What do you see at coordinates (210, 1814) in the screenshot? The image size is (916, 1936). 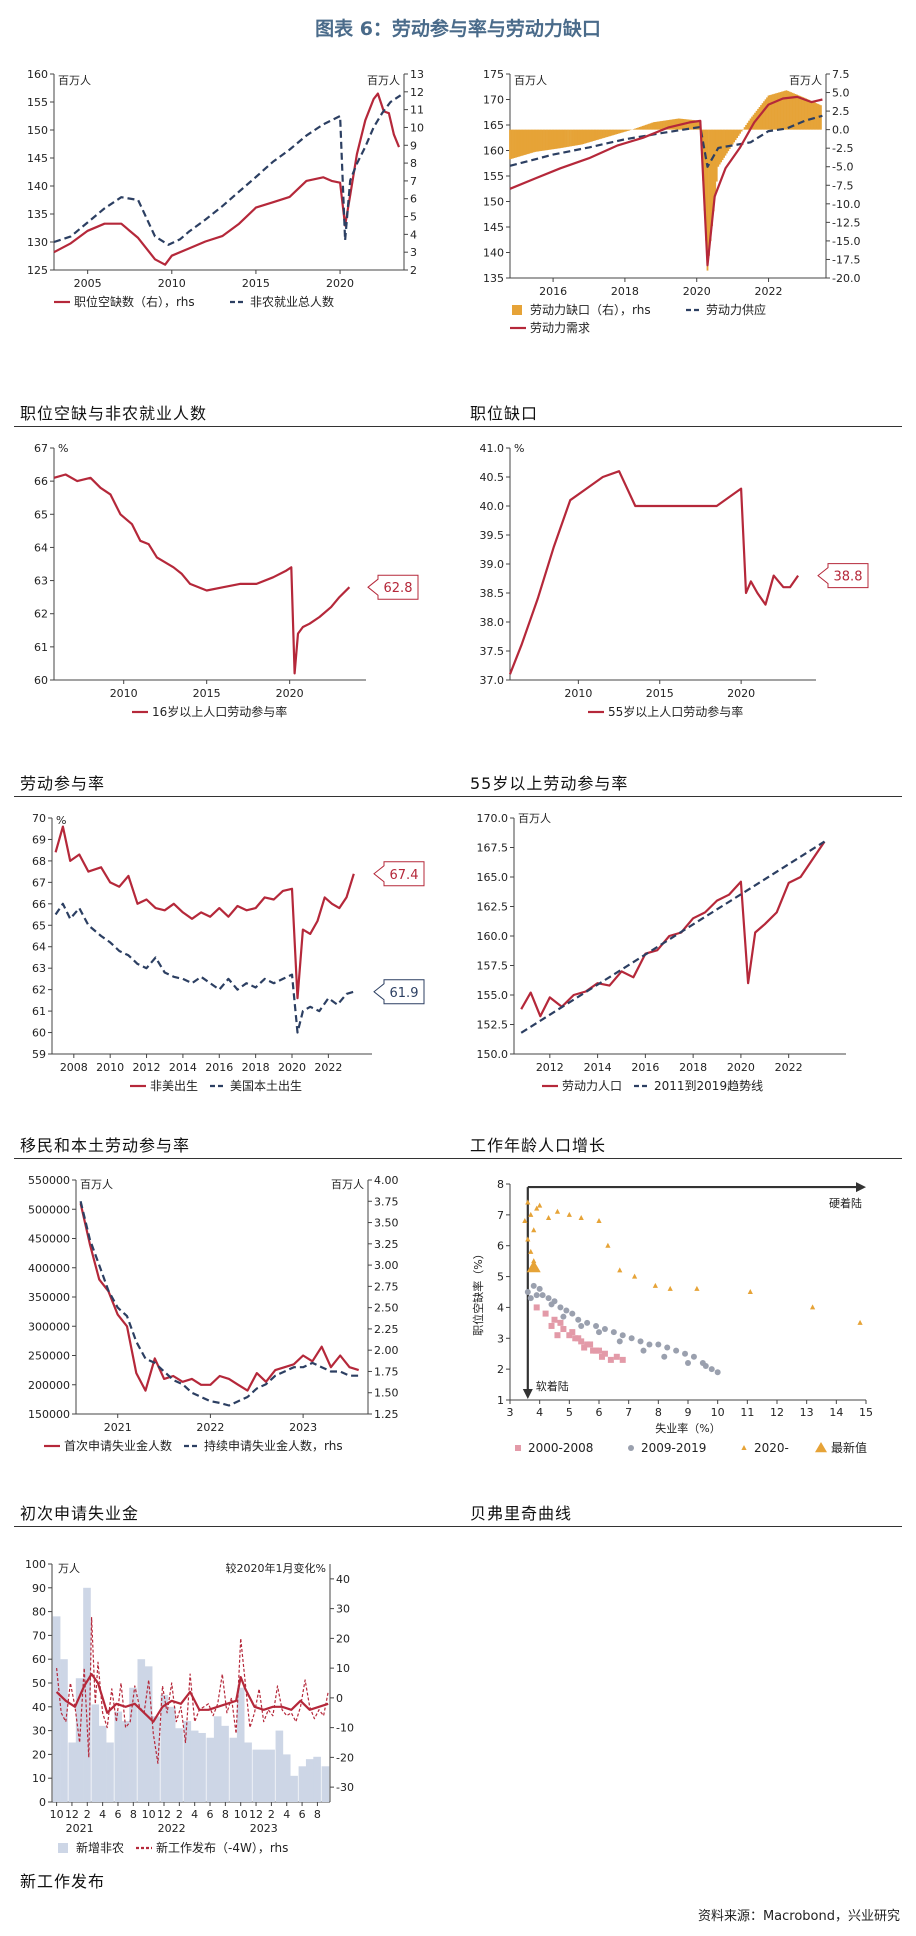 I see `jobs-xtick-label: 6` at bounding box center [210, 1814].